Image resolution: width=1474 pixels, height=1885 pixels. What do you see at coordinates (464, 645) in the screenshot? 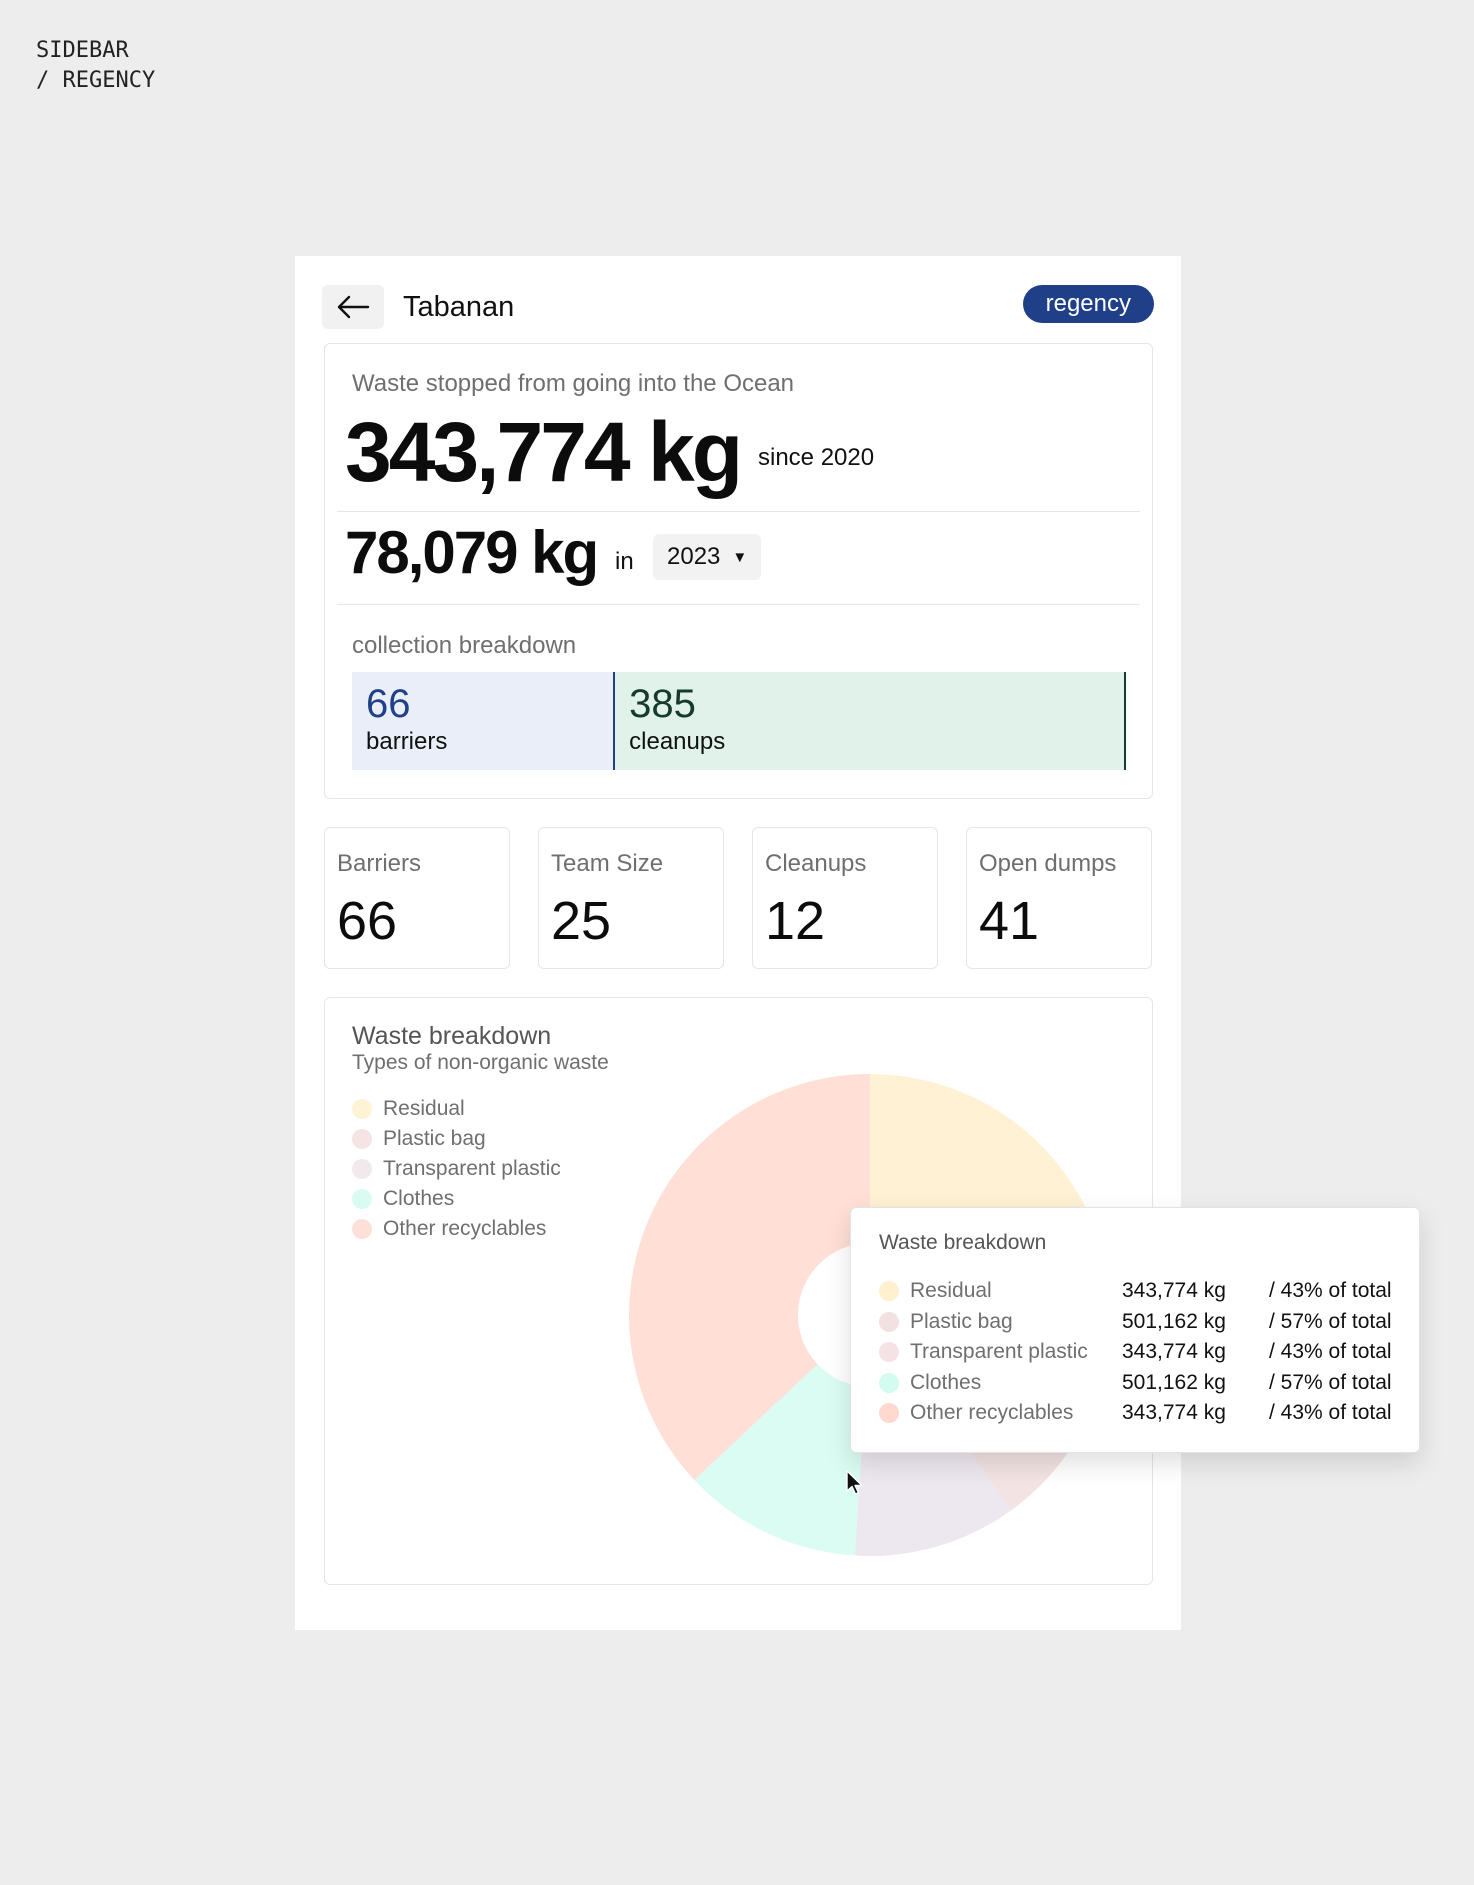
I see `collection-breakdown-label: collection breakdown` at bounding box center [464, 645].